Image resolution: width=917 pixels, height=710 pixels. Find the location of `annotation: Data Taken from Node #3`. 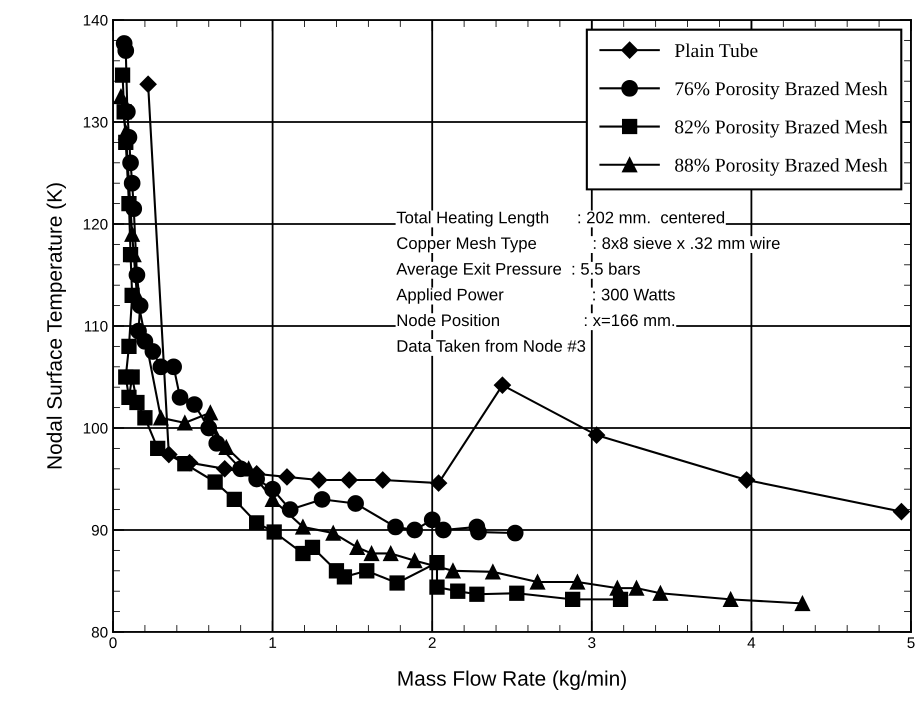

annotation: Data Taken from Node #3 is located at coordinates (492, 346).